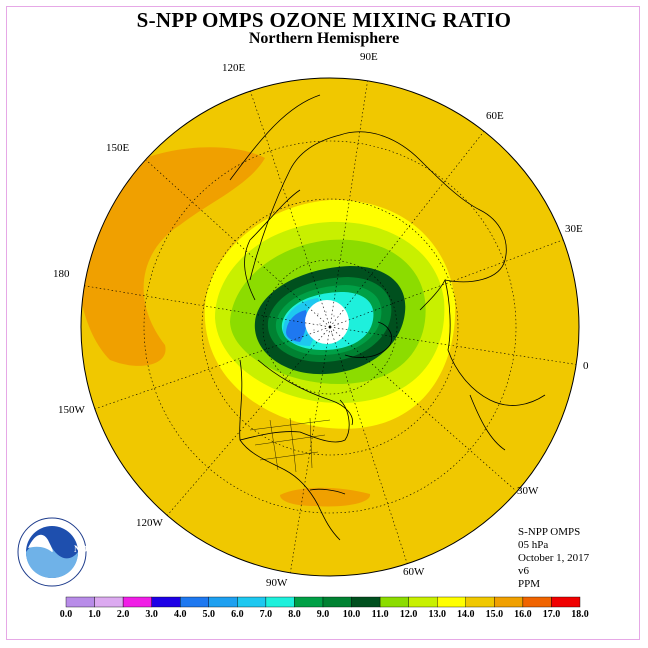 The height and width of the screenshot is (648, 648). Describe the element at coordinates (237, 614) in the screenshot. I see `legend-tick-label: 6.0` at that location.